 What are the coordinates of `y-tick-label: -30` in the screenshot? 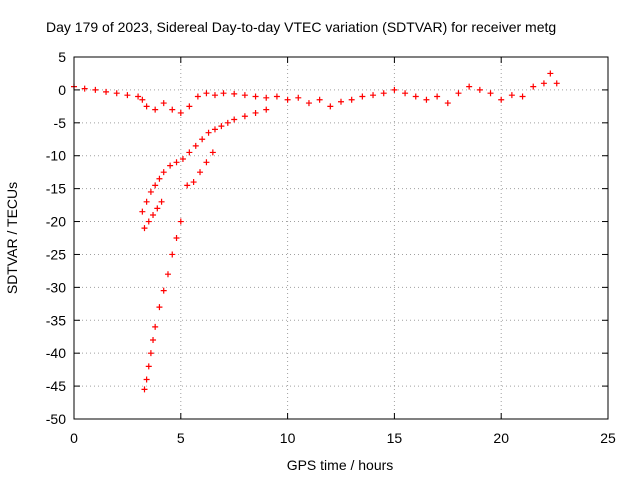 It's located at (56, 287).